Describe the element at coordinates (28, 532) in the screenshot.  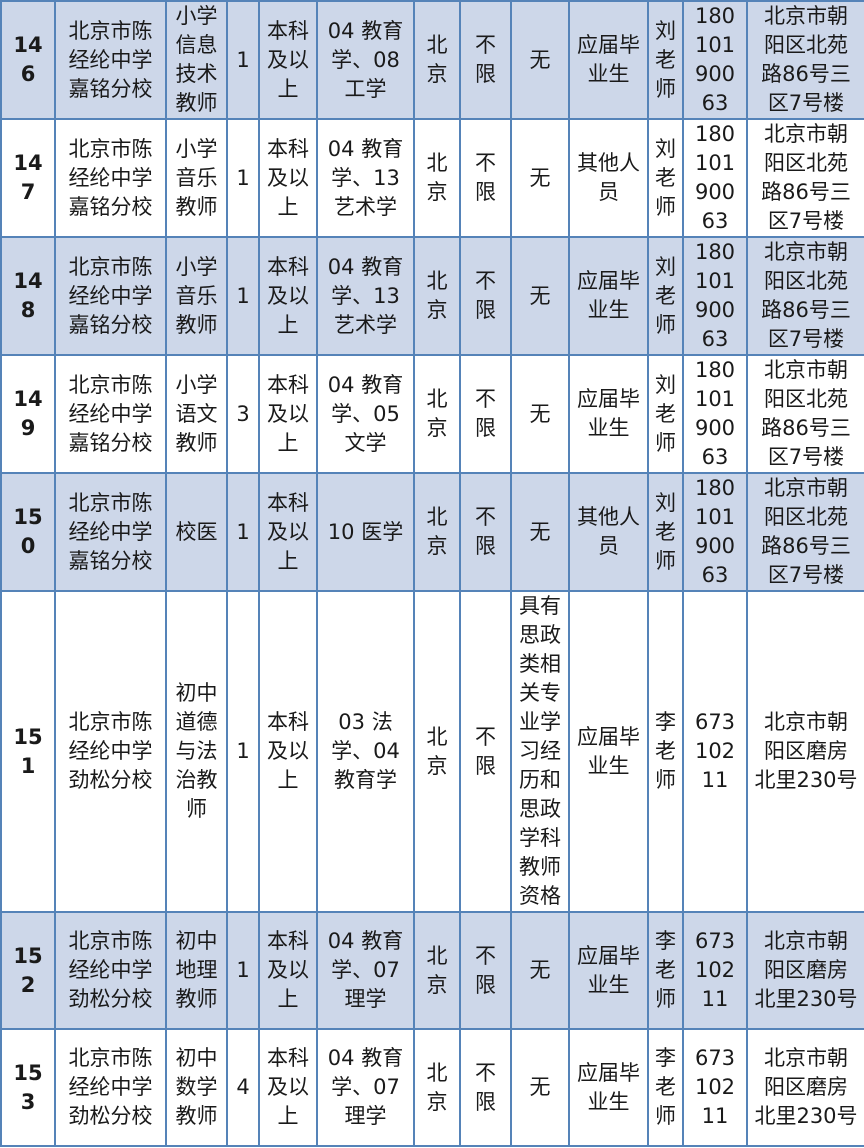
I see `cell-id: 150` at that location.